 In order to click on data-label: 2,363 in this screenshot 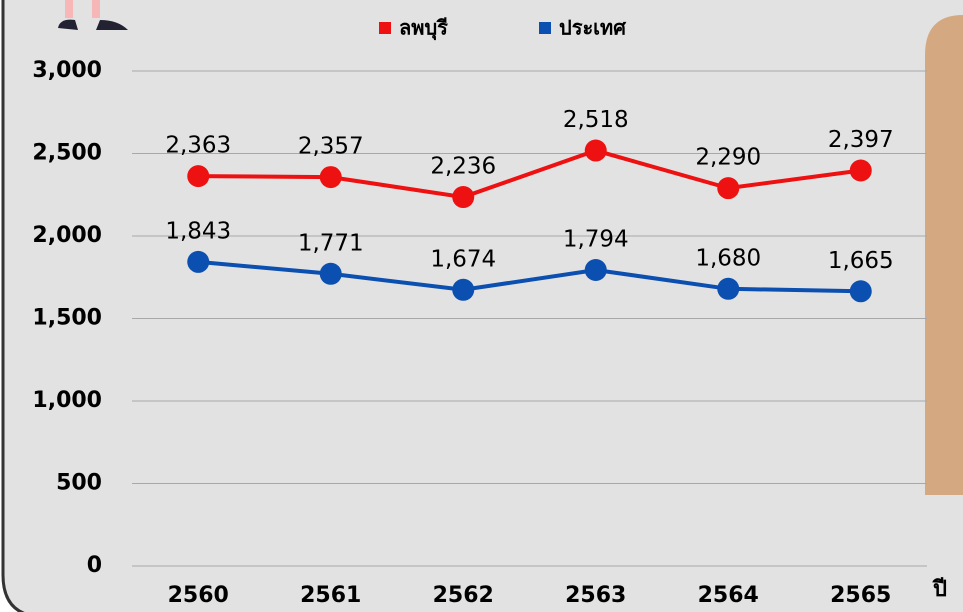, I will do `click(198, 146)`.